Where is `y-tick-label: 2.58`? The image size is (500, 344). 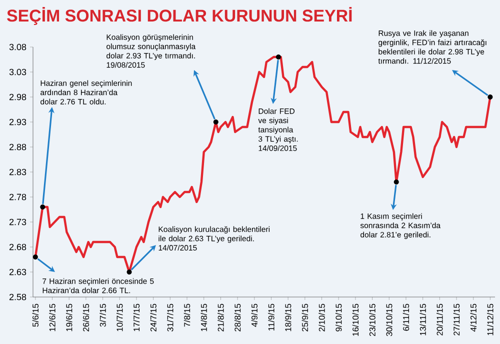
y-tick-label: 2.58 is located at coordinates (17, 297).